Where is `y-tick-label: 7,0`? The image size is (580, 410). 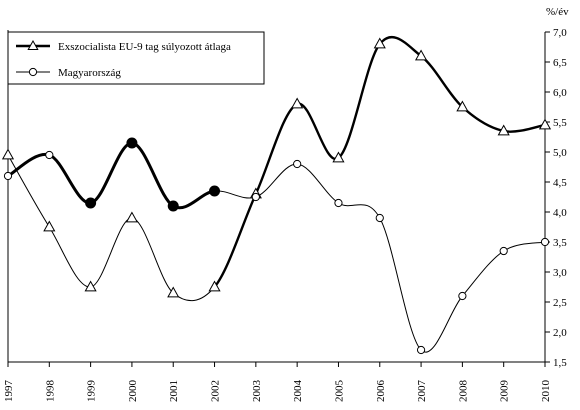
y-tick-label: 7,0 is located at coordinates (560, 33).